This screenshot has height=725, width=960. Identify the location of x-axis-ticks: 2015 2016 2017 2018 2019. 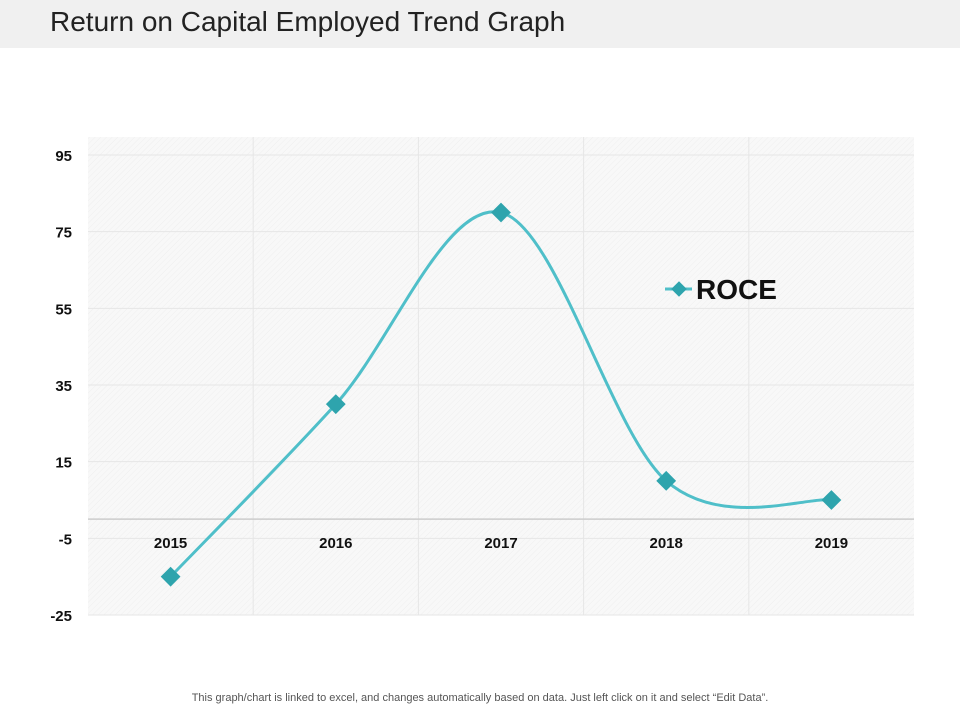
(501, 543).